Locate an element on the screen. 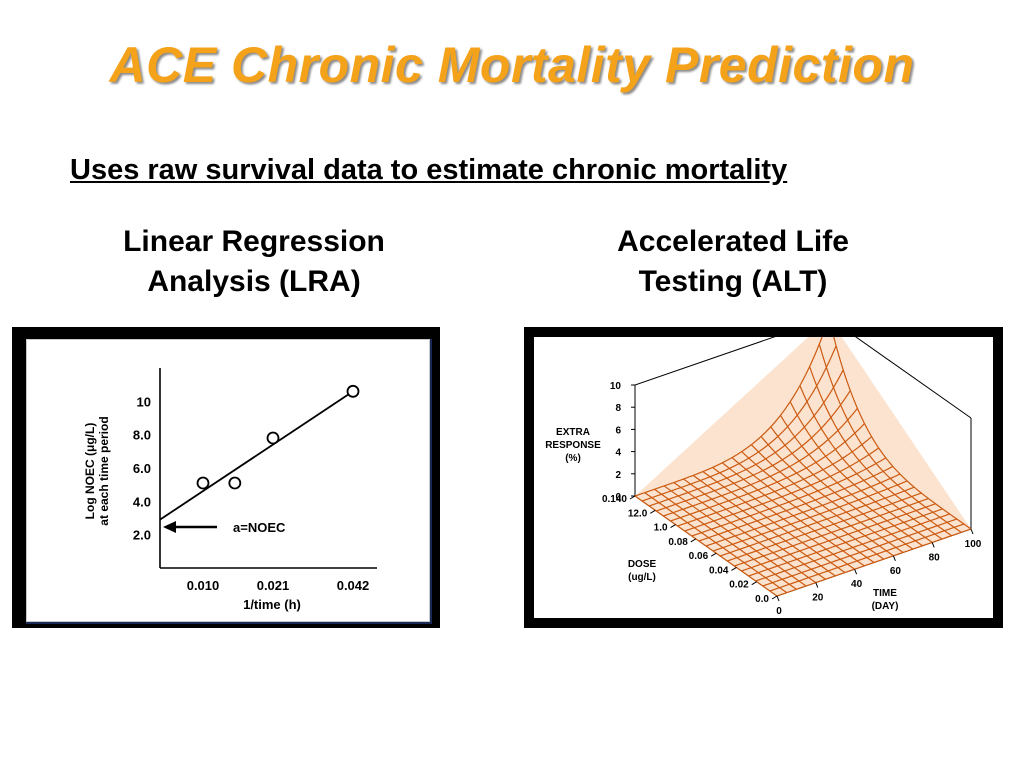  lra-heading: Linear Regression Analysis (LRA) is located at coordinates (254, 262).